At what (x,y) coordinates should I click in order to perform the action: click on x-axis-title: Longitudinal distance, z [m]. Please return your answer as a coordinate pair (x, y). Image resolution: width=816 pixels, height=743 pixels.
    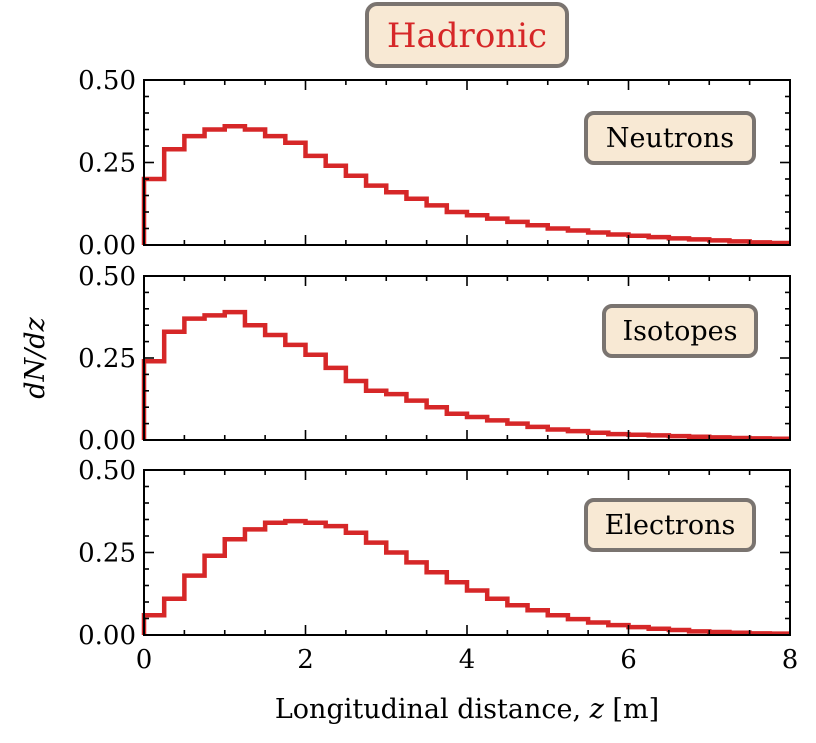
    Looking at the image, I should click on (467, 709).